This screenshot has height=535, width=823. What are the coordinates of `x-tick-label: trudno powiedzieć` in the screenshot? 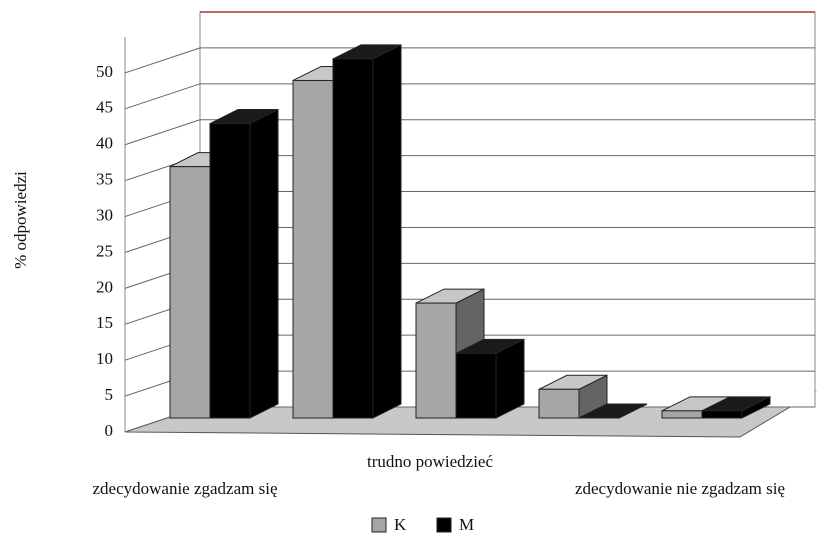 It's located at (430, 461).